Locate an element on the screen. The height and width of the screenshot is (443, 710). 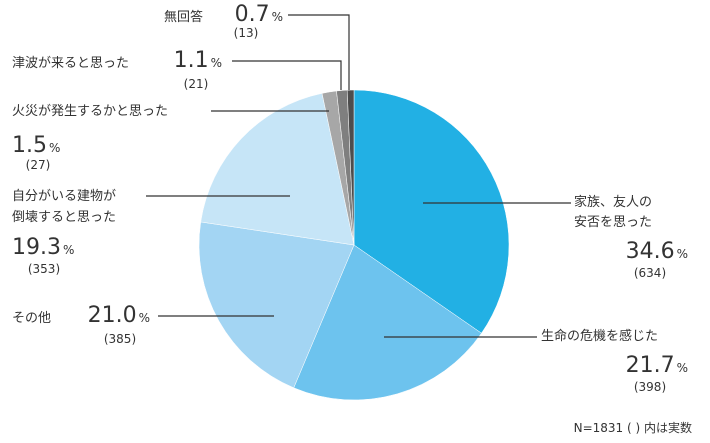
slice-count-label: (398) is located at coordinates (650, 387).